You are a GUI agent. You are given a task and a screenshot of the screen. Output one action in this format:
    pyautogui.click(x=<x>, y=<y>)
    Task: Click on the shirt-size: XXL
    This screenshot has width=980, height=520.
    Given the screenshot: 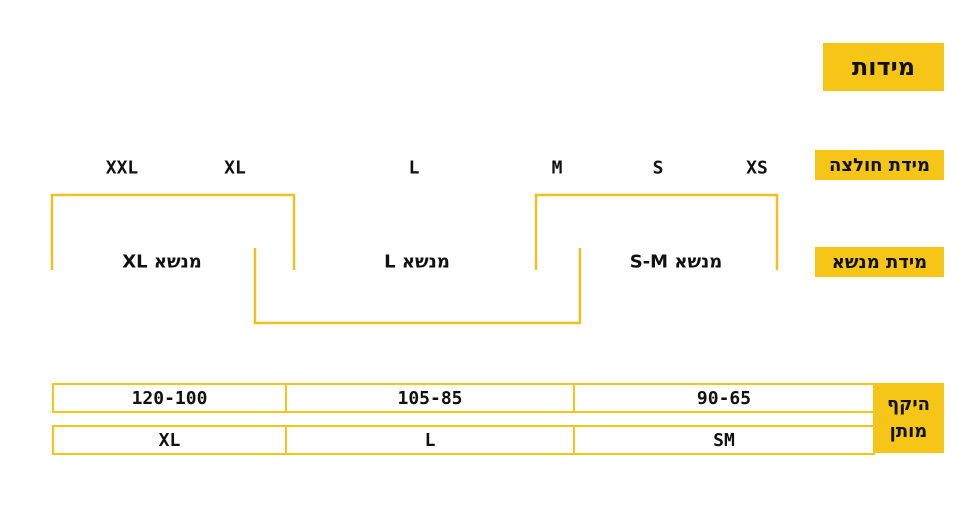 What is the action you would take?
    pyautogui.click(x=122, y=168)
    